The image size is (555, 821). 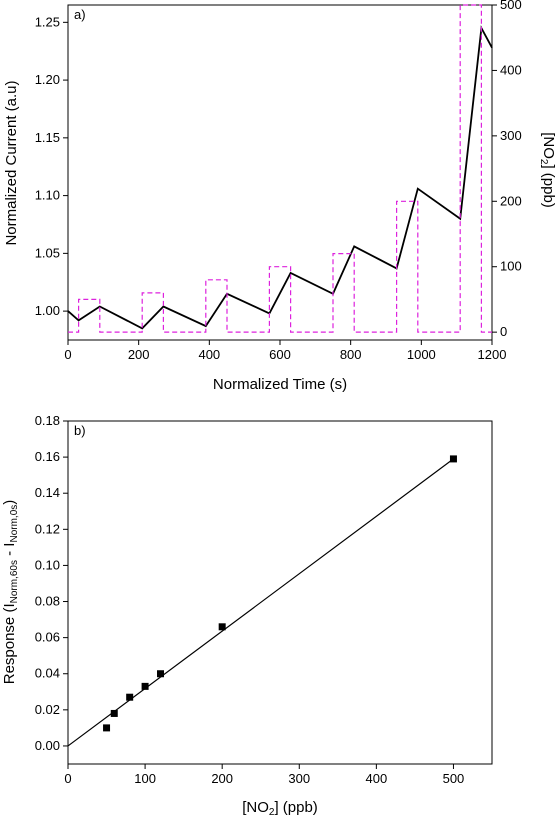 I want to click on x-label-sub: 2, so click(x=272, y=812).